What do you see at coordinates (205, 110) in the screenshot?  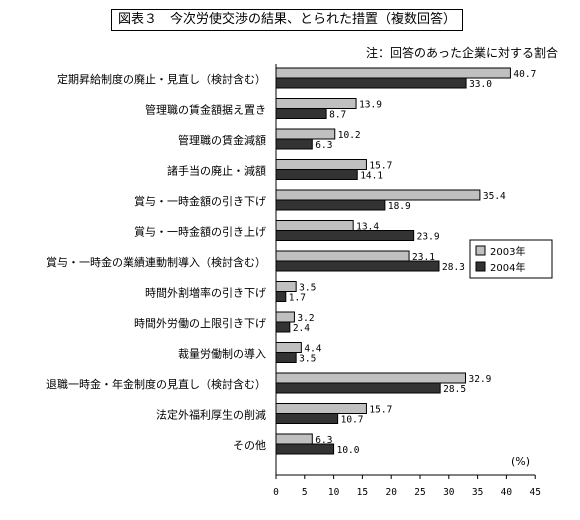 I see `category-label: 管理職の賃金額据え置き` at bounding box center [205, 110].